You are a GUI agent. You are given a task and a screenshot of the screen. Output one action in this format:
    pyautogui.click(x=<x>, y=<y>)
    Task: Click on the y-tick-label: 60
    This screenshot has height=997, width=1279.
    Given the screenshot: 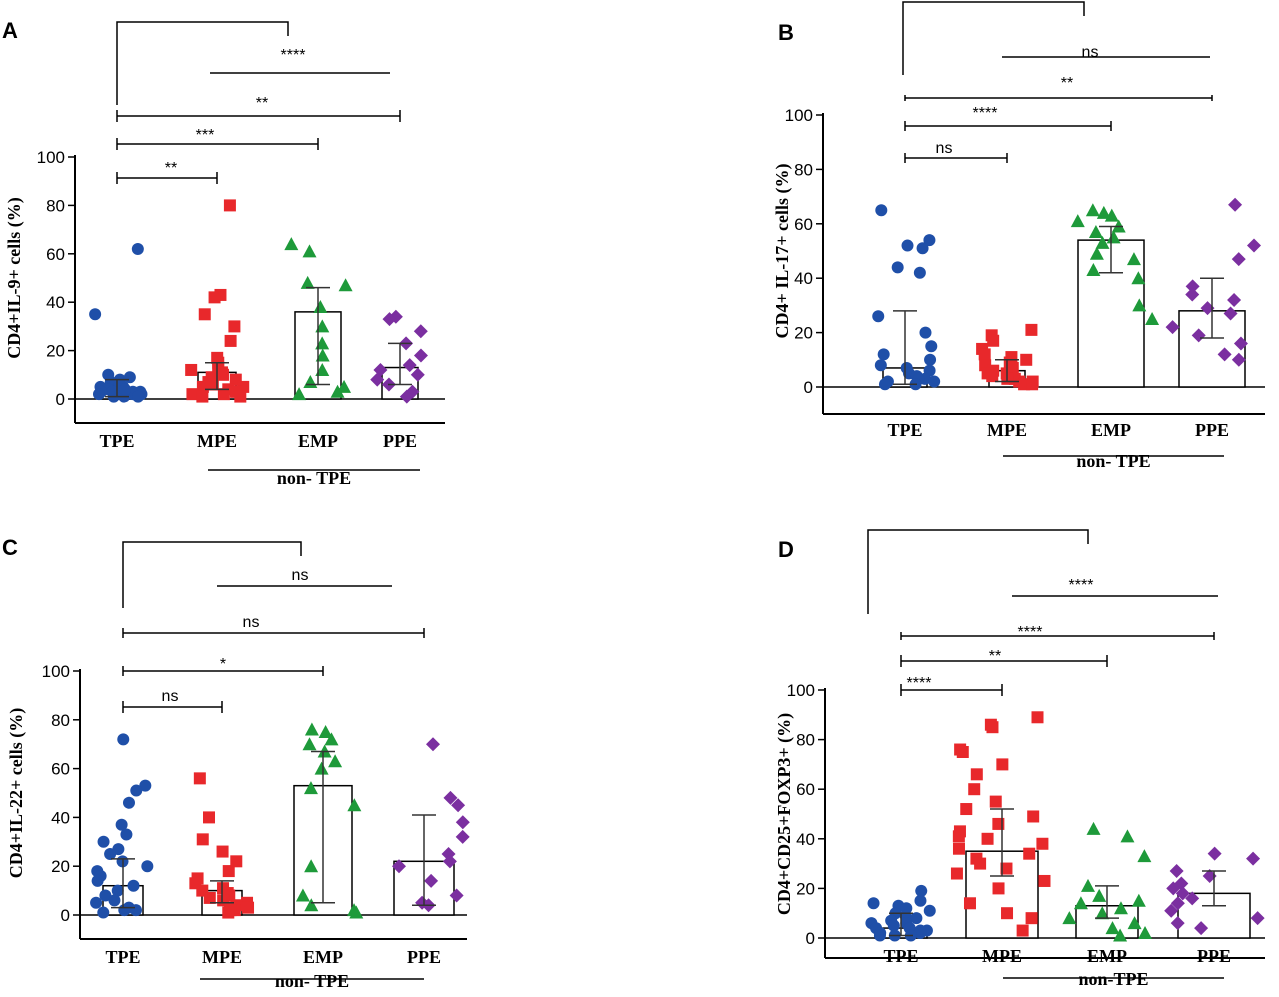 What is the action you would take?
    pyautogui.click(x=55, y=254)
    